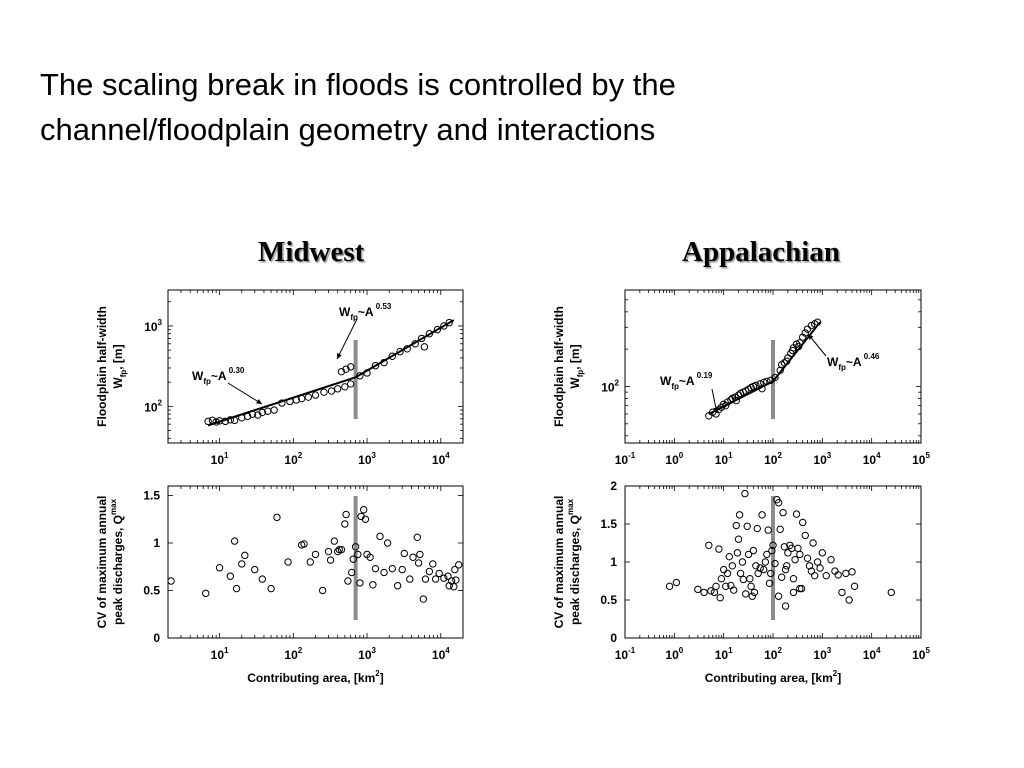 This screenshot has height=768, width=1024. I want to click on y-tick-label: 1.5, so click(151, 496).